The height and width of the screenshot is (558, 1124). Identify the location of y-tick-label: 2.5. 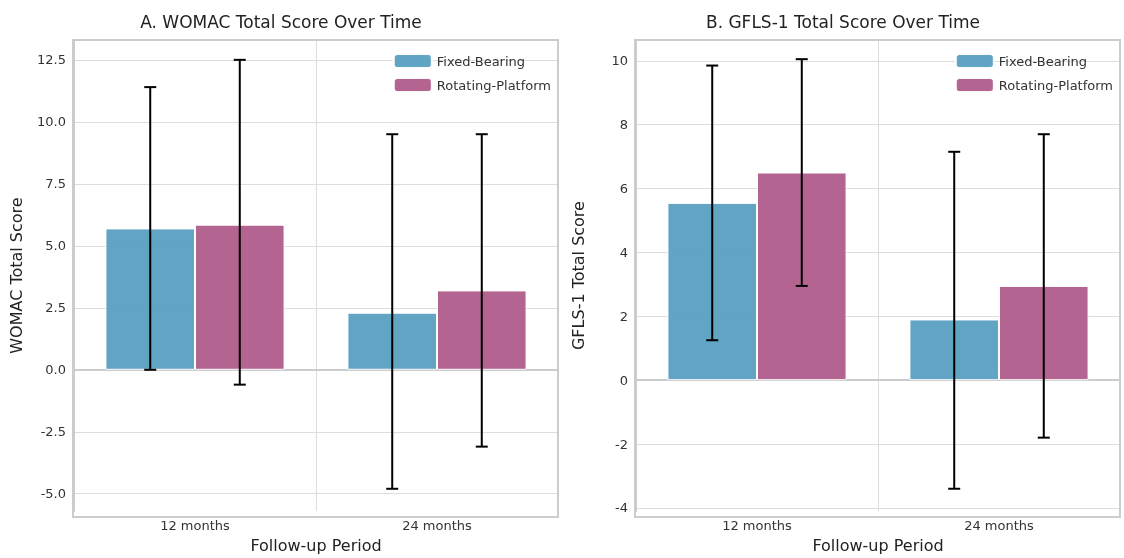
(55, 308).